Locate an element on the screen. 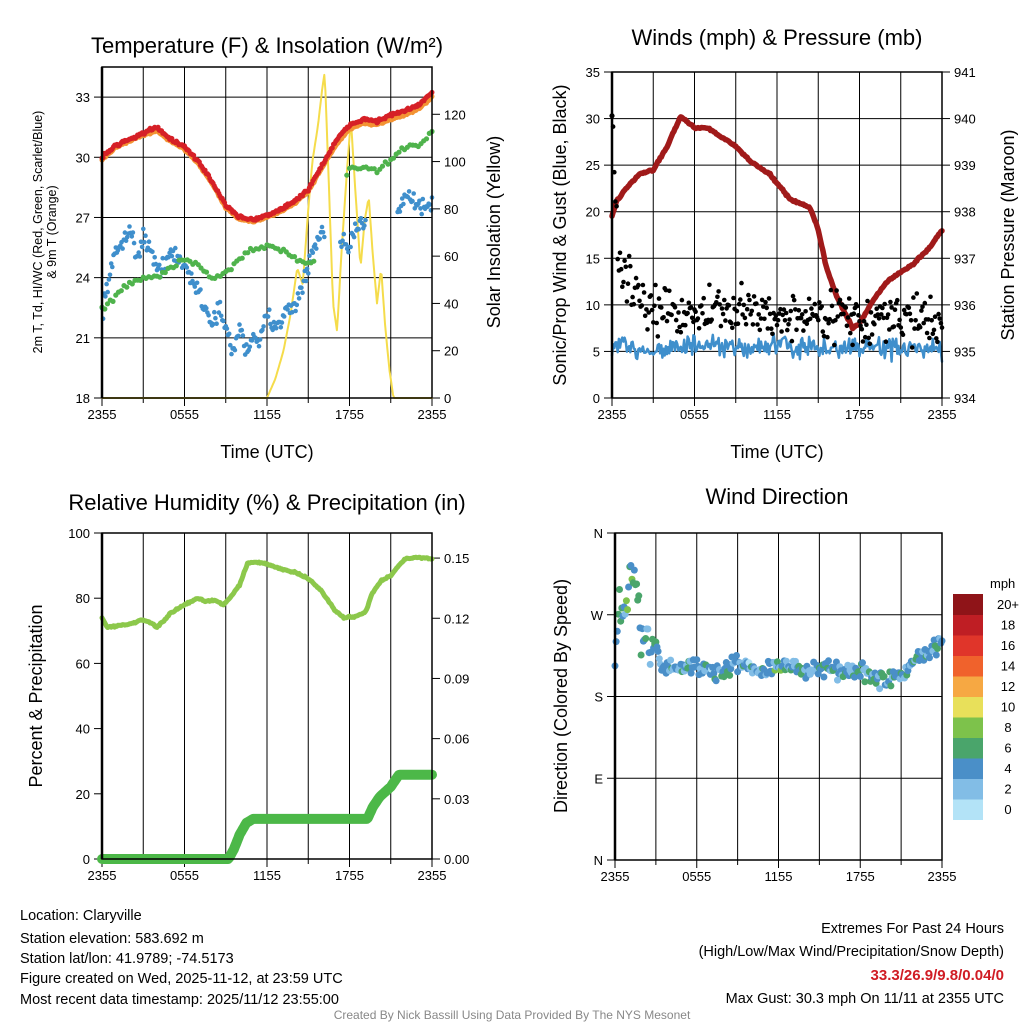  colorbar-label: 14 is located at coordinates (1008, 666).